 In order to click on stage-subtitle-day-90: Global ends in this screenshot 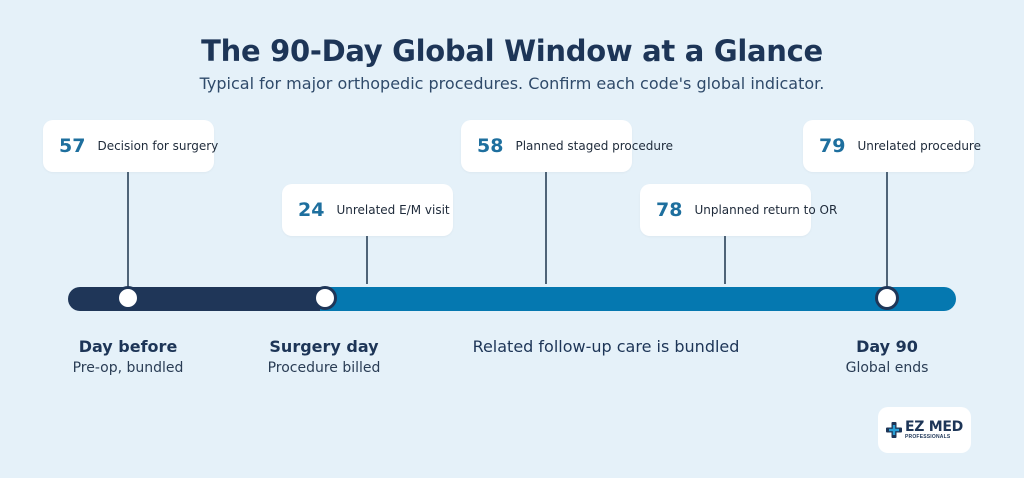, I will do `click(887, 368)`.